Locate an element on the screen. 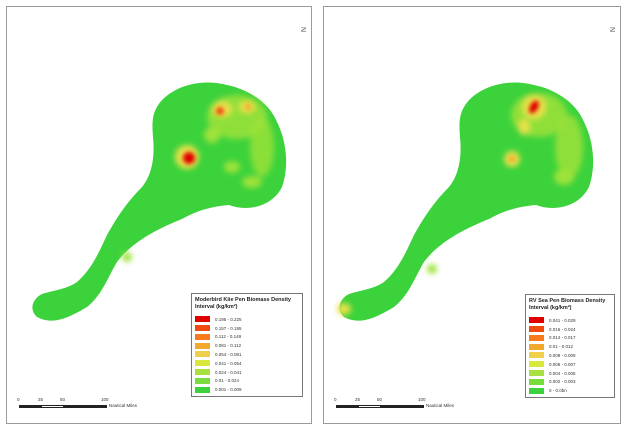 Image resolution: width=627 pixels, height=430 pixels. legend-item: 0.01 - 0.024 is located at coordinates (247, 380).